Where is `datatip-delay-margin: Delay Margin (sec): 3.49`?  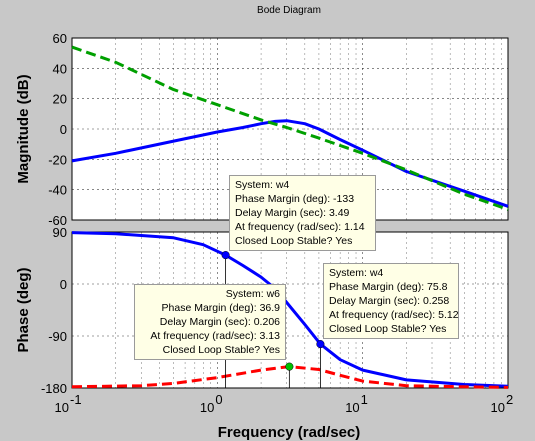 datatip-delay-margin: Delay Margin (sec): 3.49 is located at coordinates (292, 213).